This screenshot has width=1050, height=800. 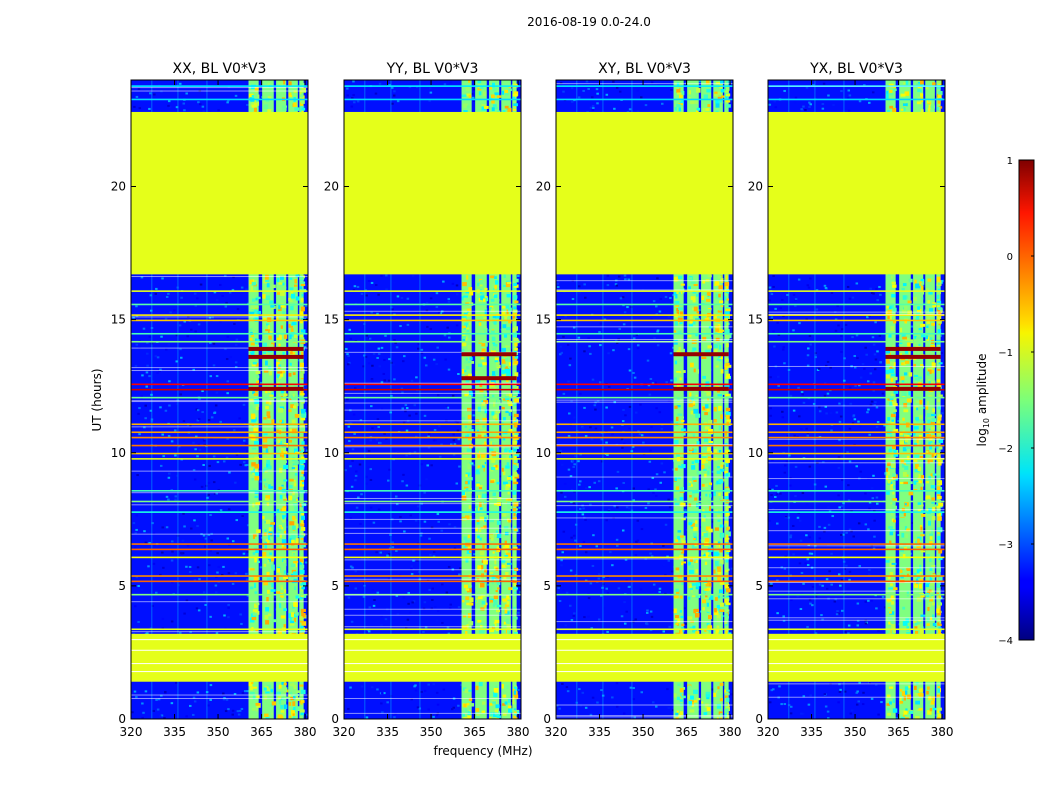 What do you see at coordinates (644, 399) in the screenshot?
I see `panel-image` at bounding box center [644, 399].